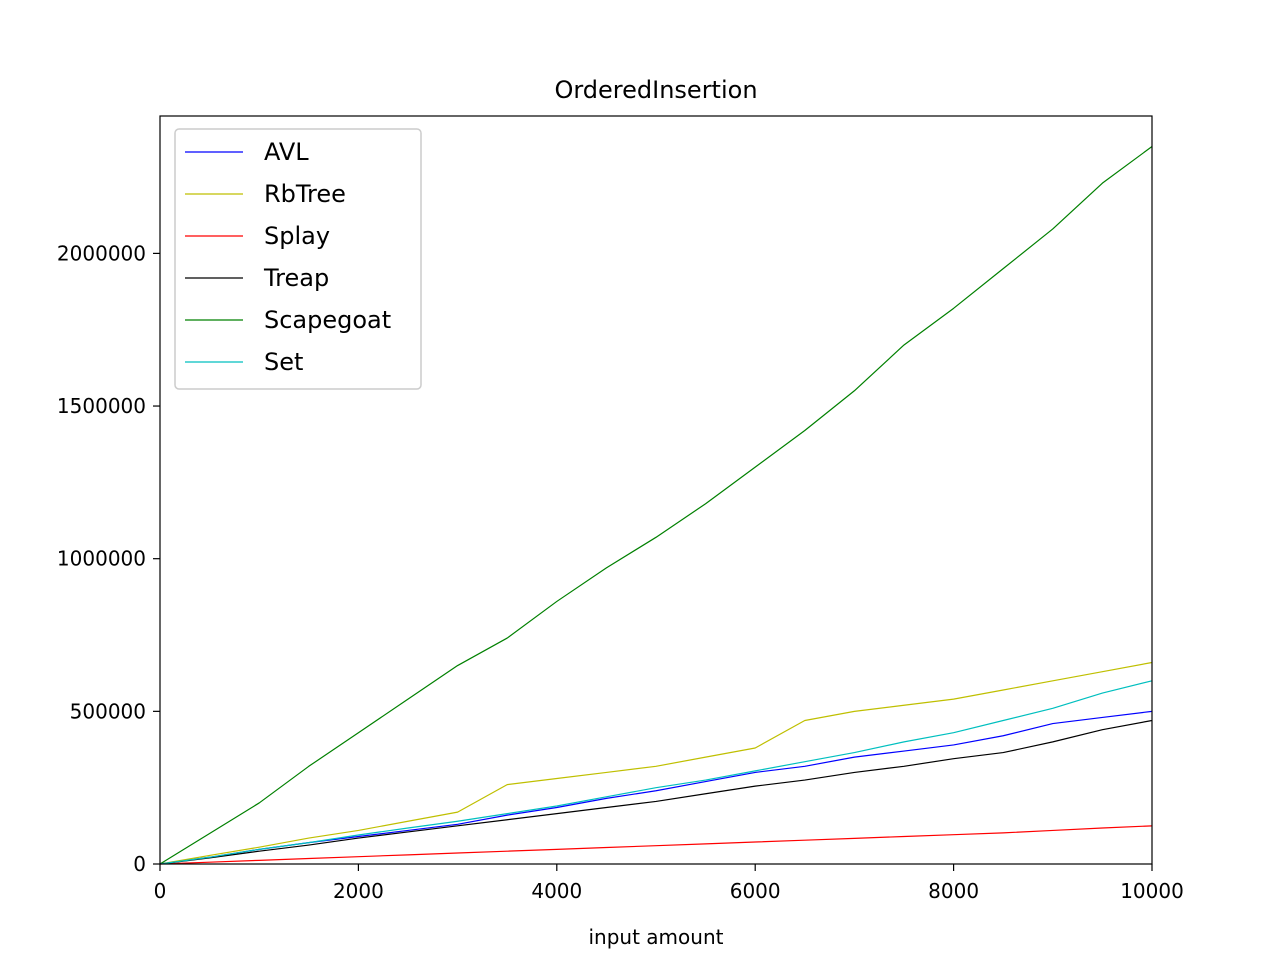 This screenshot has height=960, width=1280. What do you see at coordinates (655, 90) in the screenshot?
I see `chart-title: OrderedInsertion` at bounding box center [655, 90].